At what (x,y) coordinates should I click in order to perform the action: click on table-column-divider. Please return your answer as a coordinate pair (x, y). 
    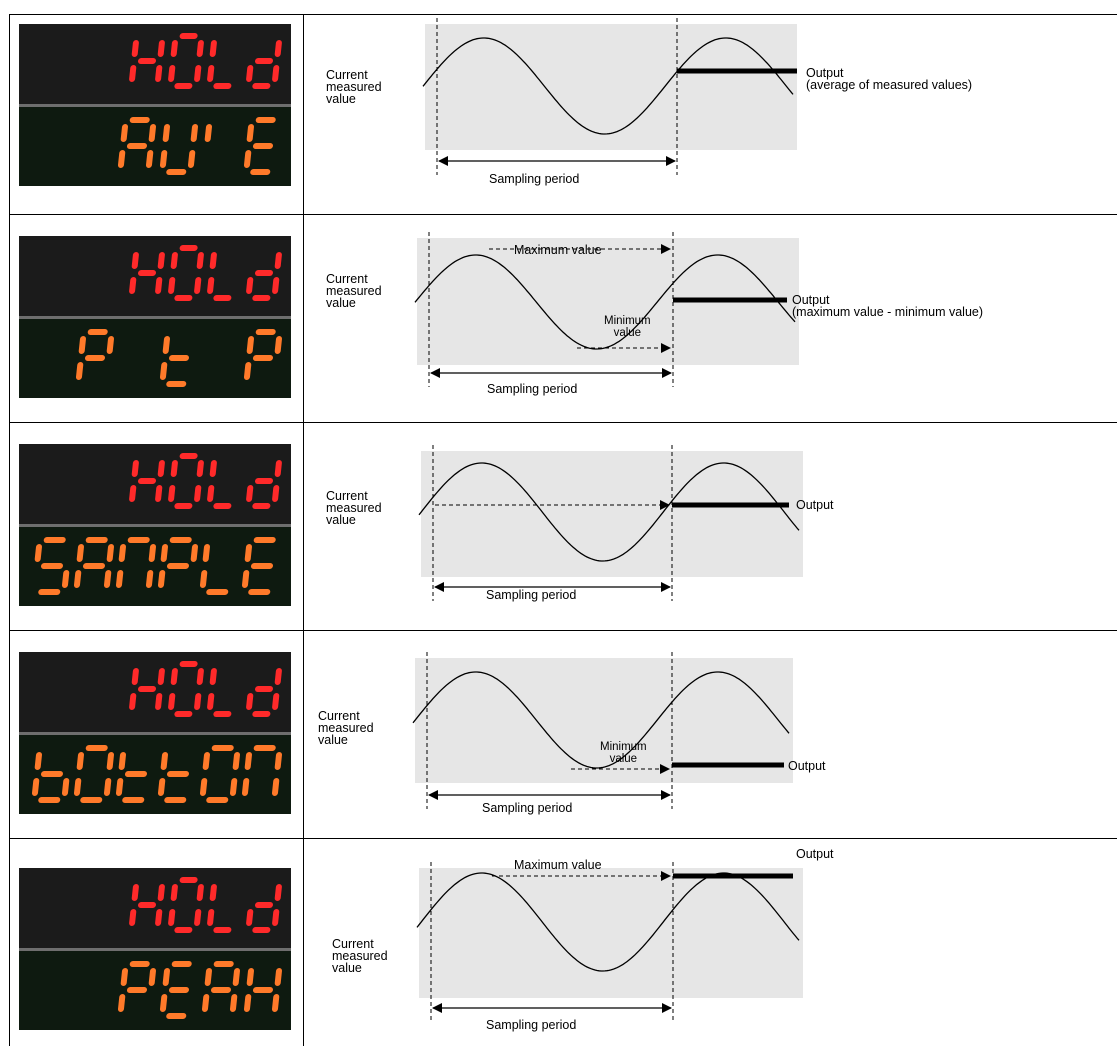
    Looking at the image, I should click on (303, 530).